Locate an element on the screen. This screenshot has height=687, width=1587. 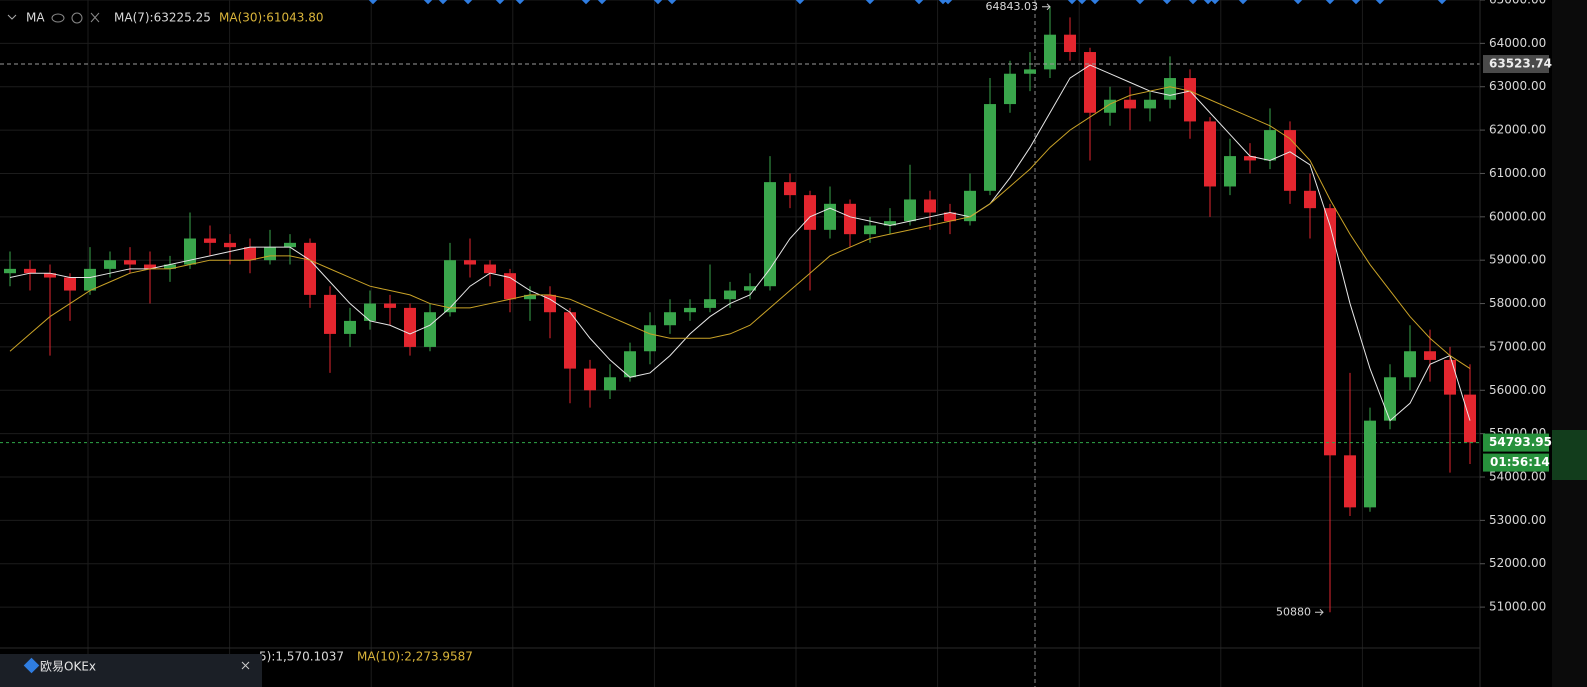
y-tick-label: 65000.00 is located at coordinates (1517, 3).